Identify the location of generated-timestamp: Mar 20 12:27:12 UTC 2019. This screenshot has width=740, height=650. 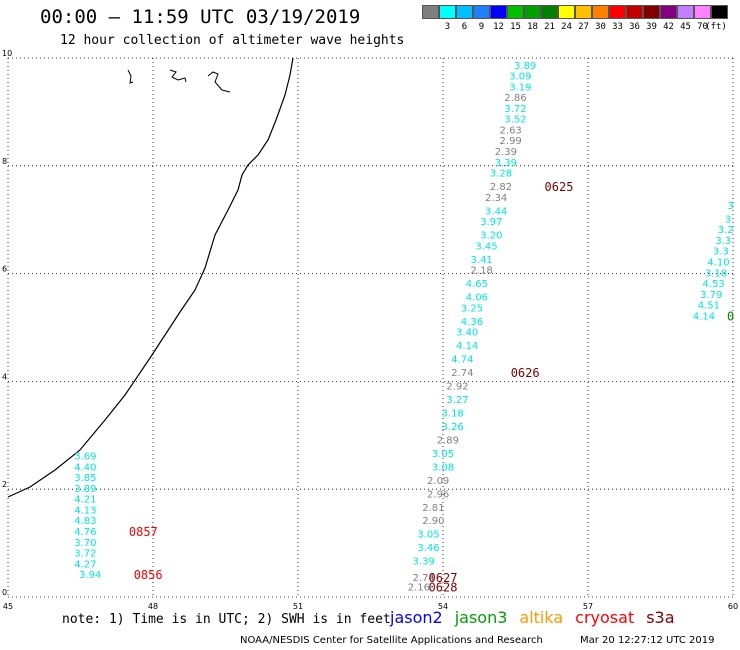
(647, 640).